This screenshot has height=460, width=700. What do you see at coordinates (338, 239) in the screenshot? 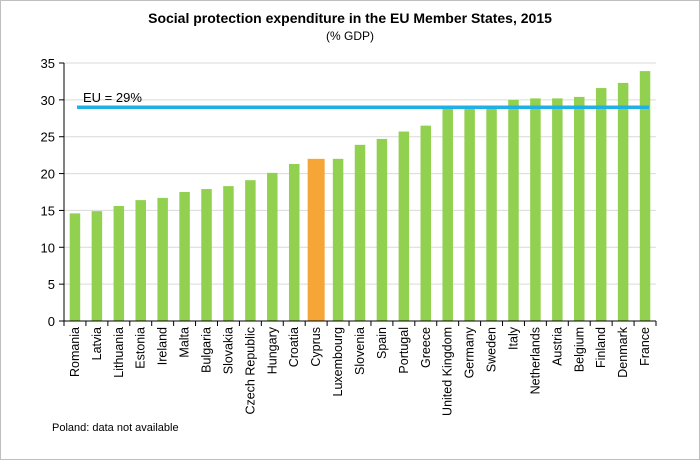
I see `bar-luxembourg` at bounding box center [338, 239].